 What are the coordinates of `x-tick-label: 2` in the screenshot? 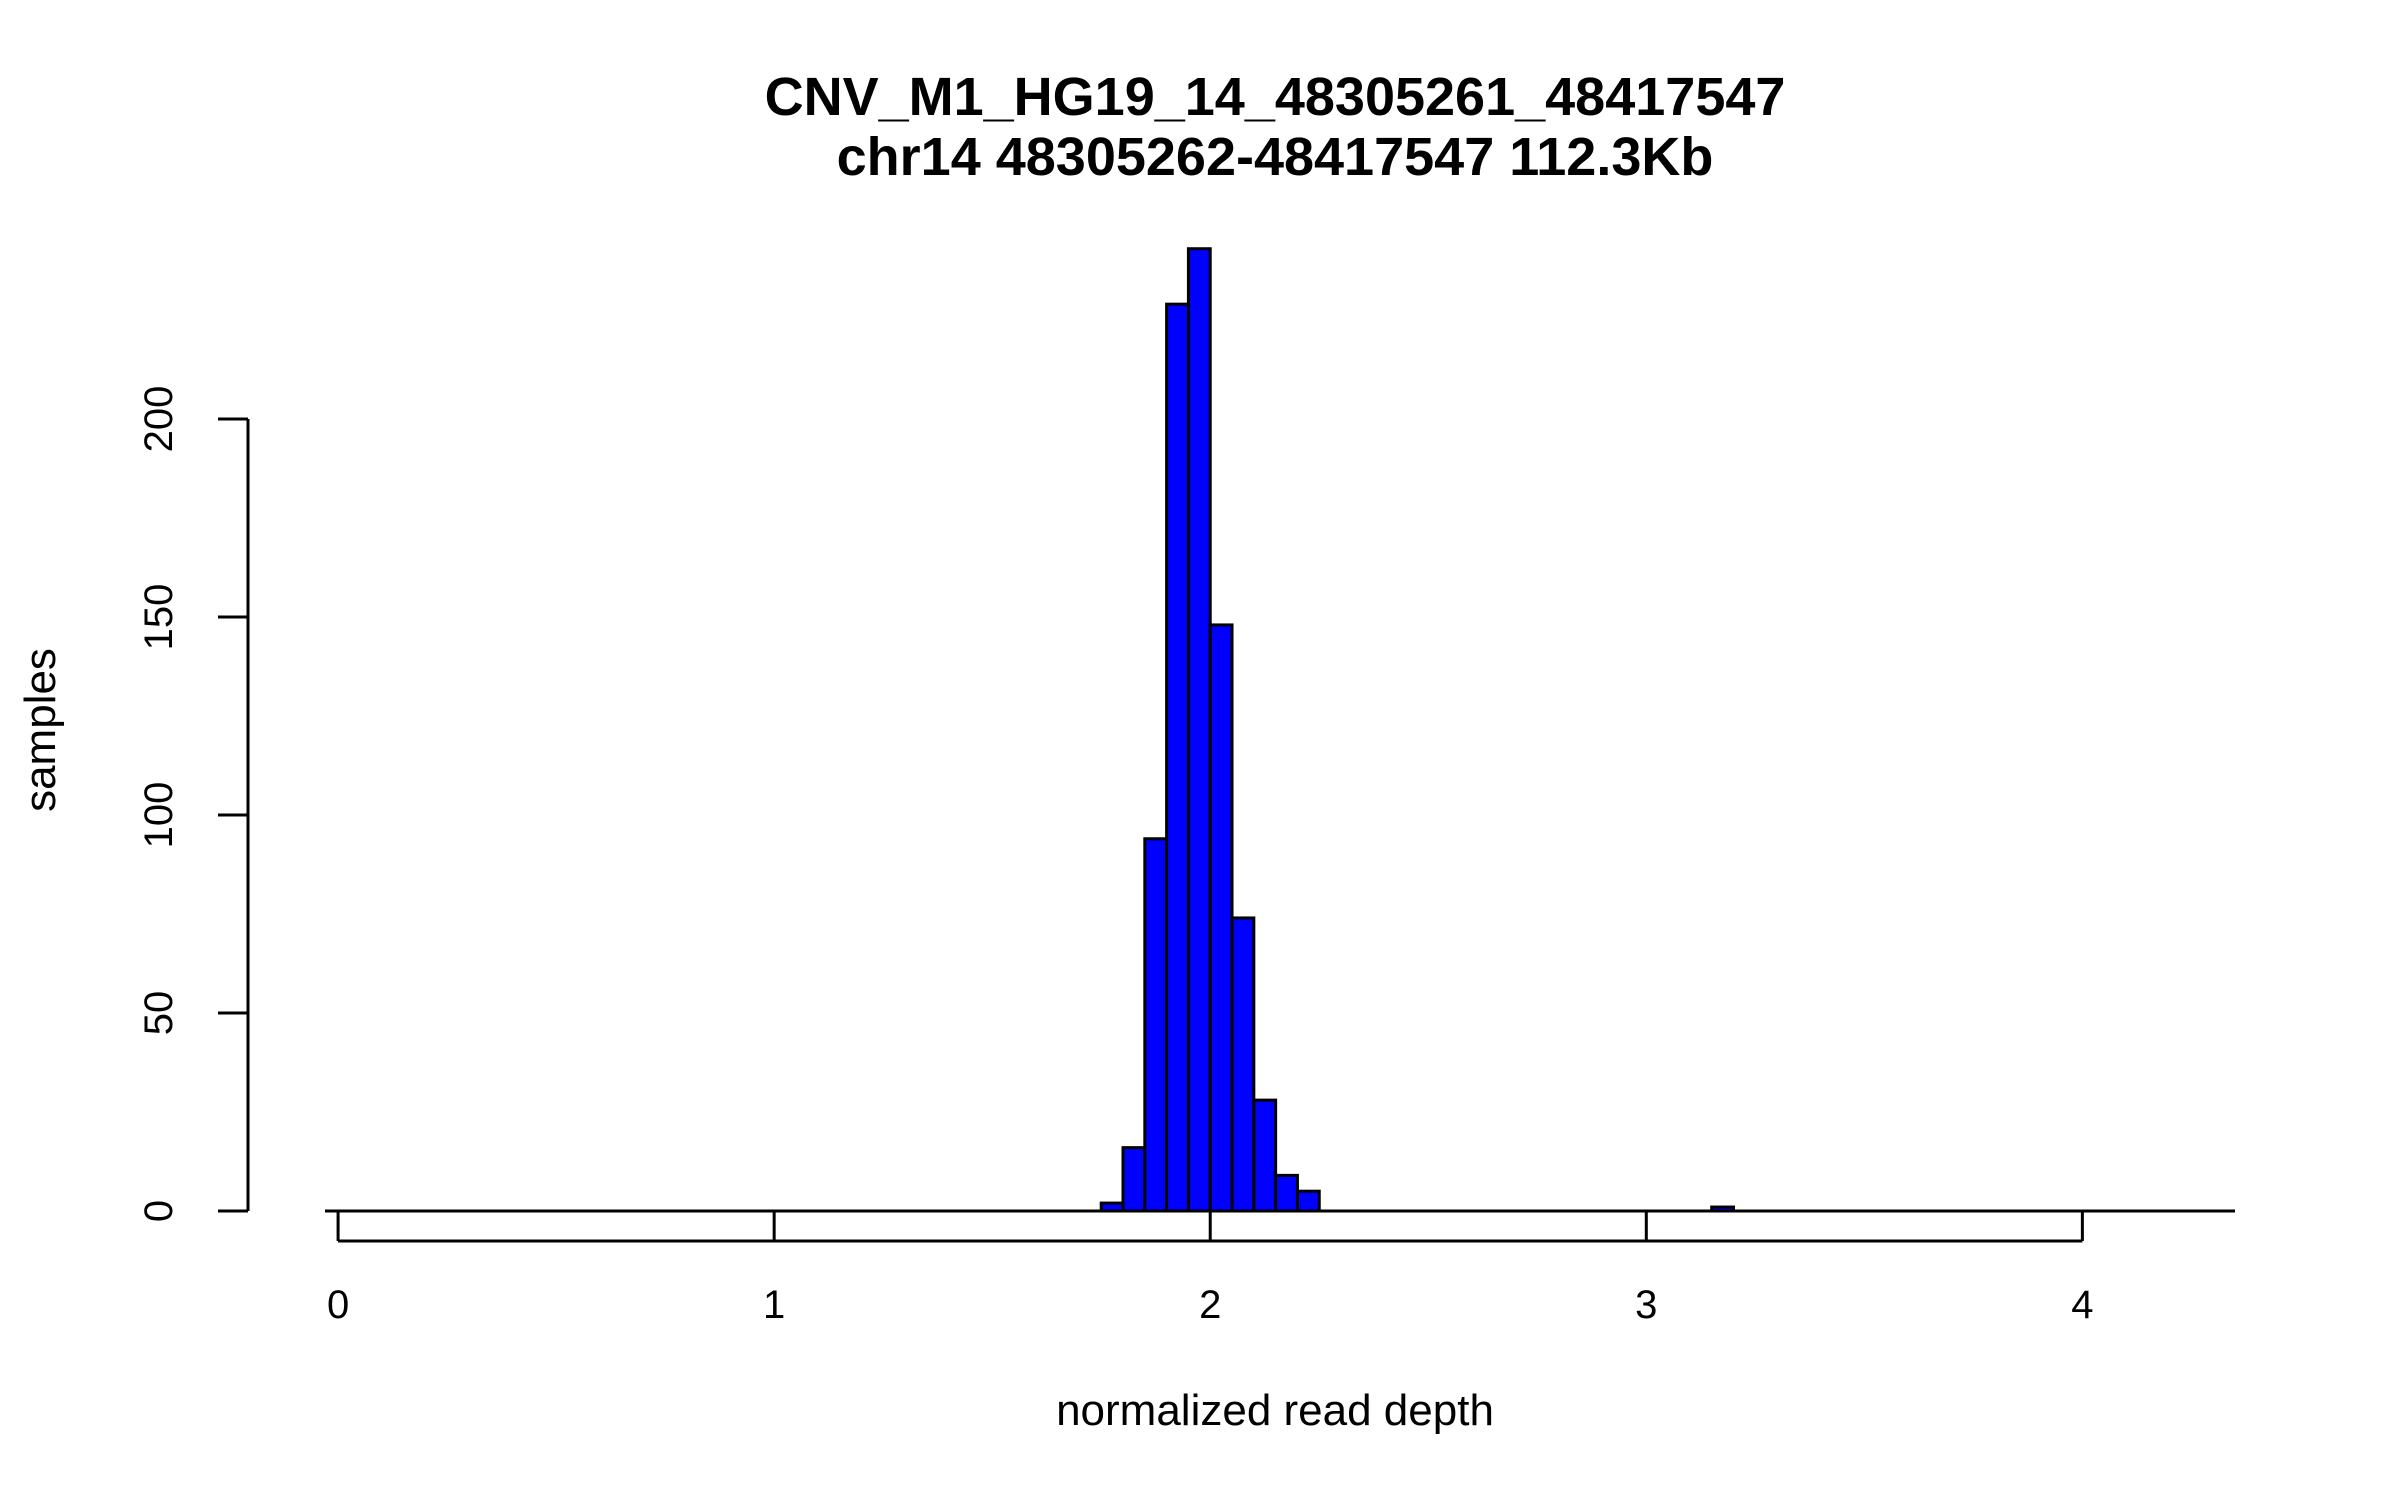 It's located at (1210, 1305).